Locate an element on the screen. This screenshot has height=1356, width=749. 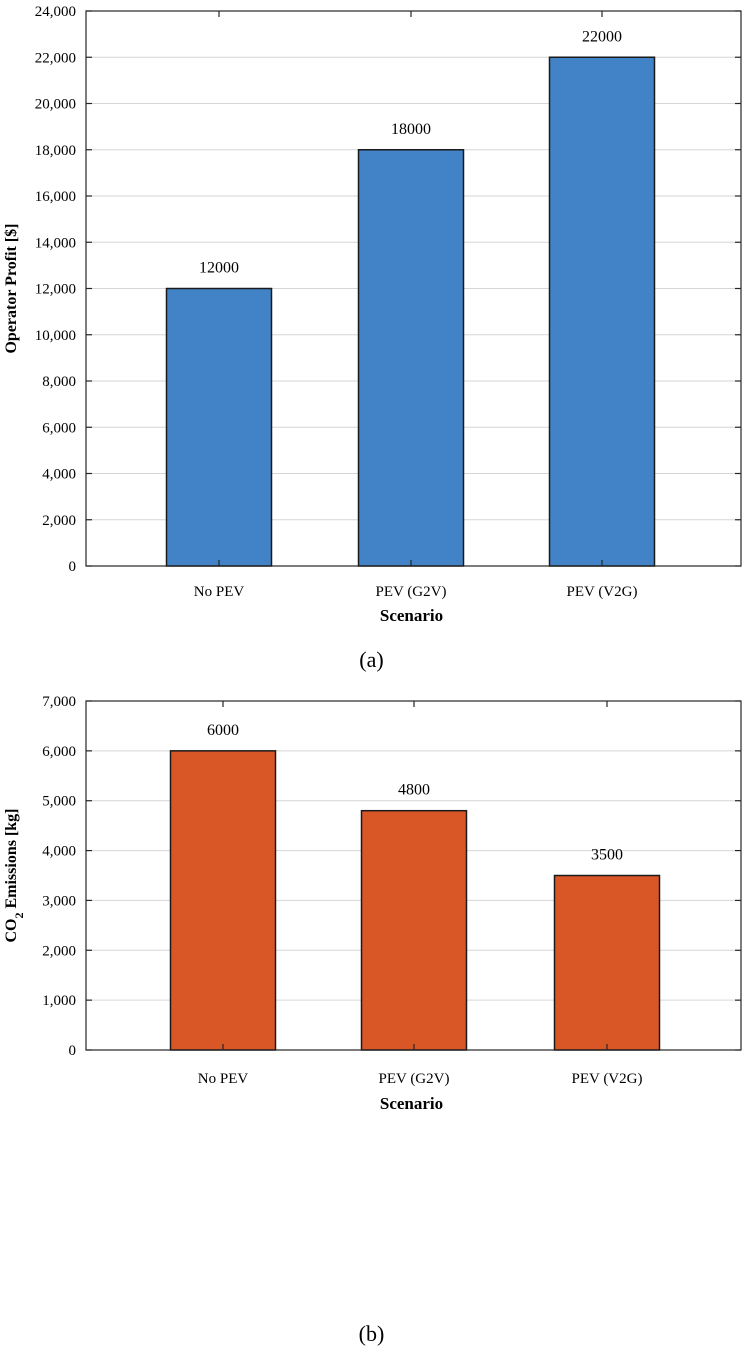
y-axis-label: Operator Profit [$] is located at coordinates (11, 288).